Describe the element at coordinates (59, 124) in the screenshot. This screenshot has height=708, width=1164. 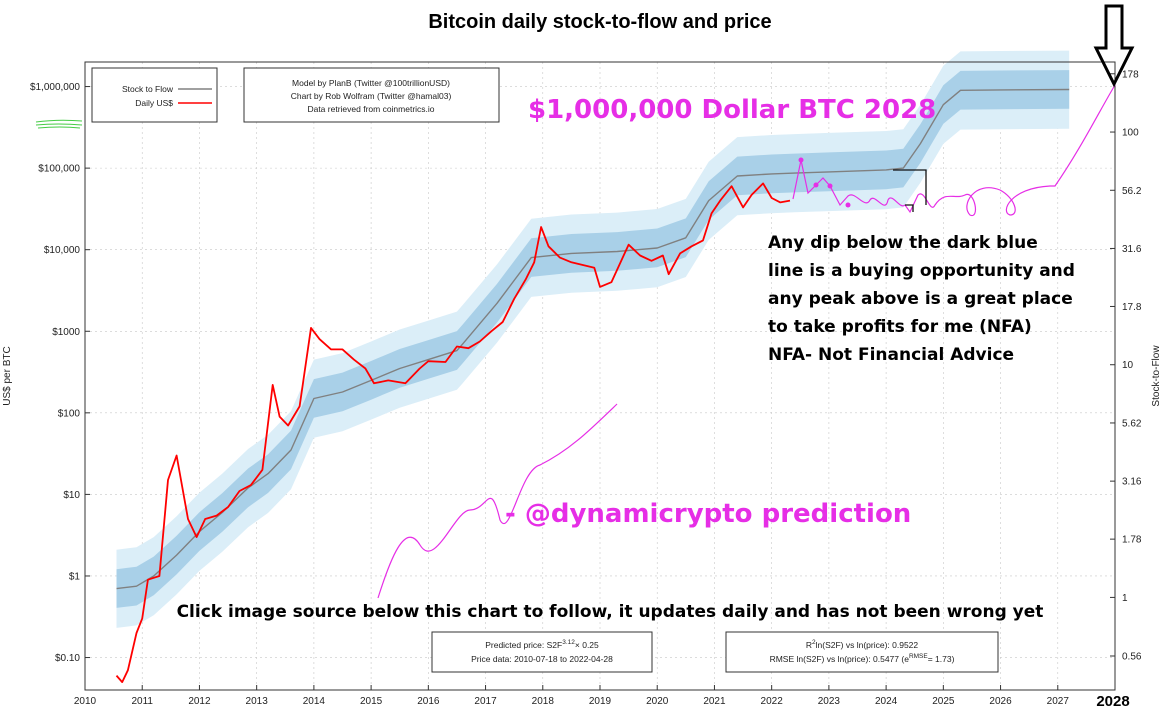
I see `green-underline-mark` at that location.